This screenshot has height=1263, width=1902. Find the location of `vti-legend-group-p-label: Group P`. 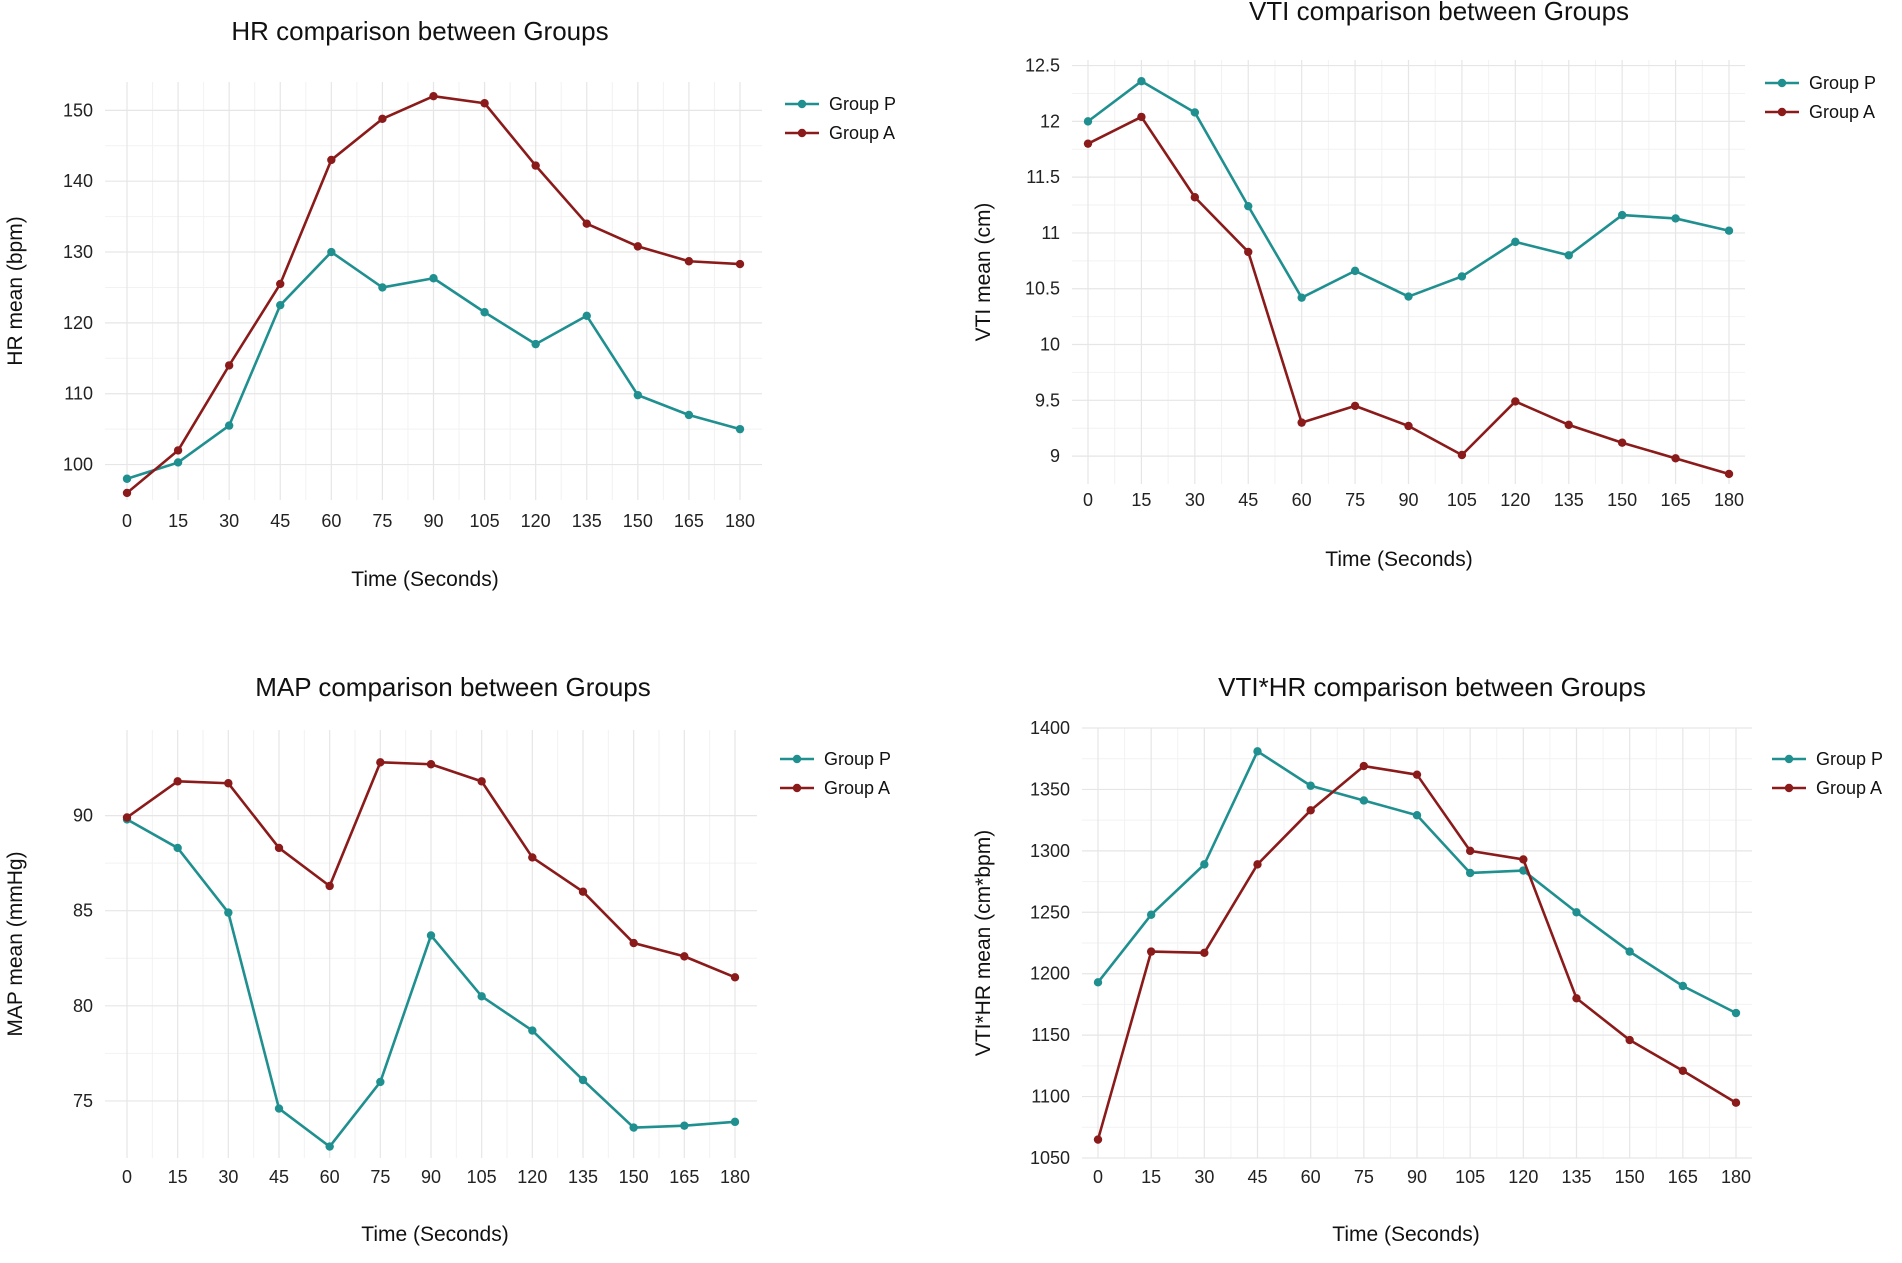

vti-legend-group-p-label: Group P is located at coordinates (1842, 83).